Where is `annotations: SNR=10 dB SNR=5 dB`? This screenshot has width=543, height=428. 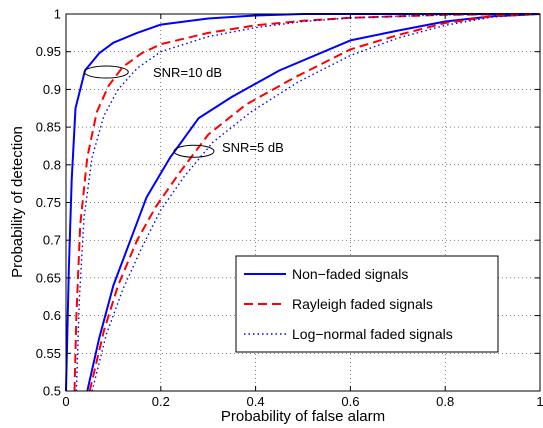 annotations: SNR=10 dB SNR=5 dB is located at coordinates (183, 111).